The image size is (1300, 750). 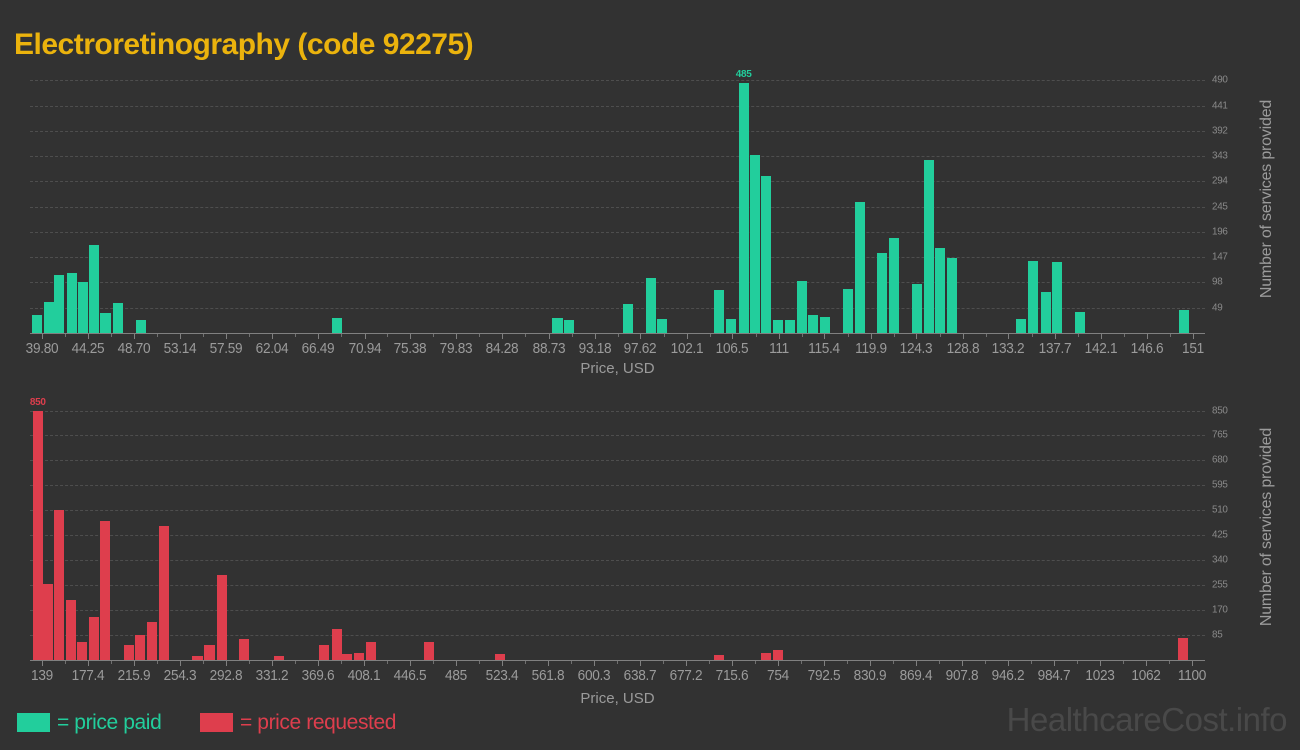 What do you see at coordinates (1220, 180) in the screenshot?
I see `y-tick-label: 294` at bounding box center [1220, 180].